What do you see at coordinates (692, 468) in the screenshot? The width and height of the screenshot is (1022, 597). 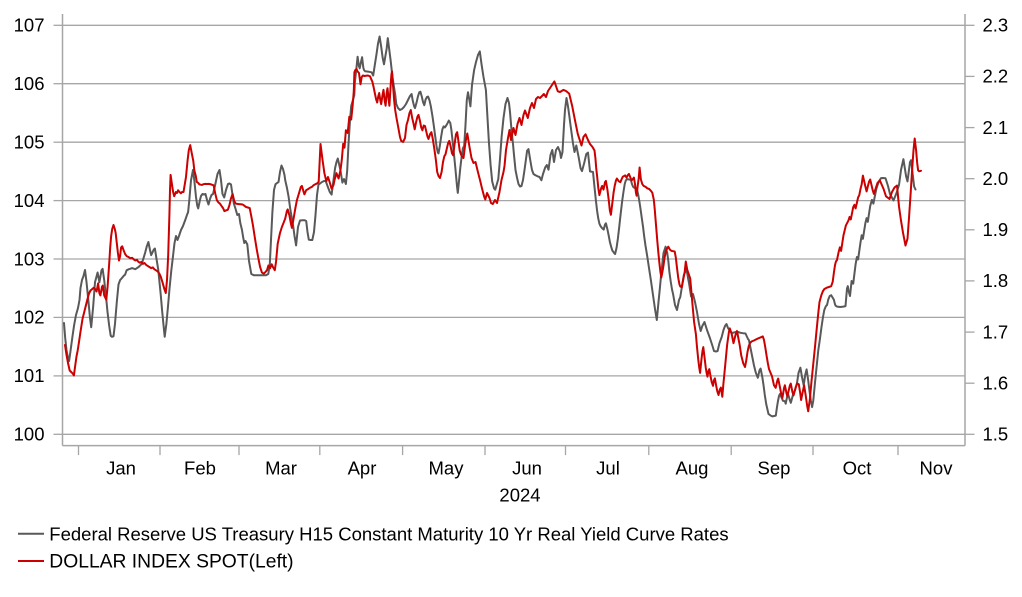 I see `svg-text: Aug` at bounding box center [692, 468].